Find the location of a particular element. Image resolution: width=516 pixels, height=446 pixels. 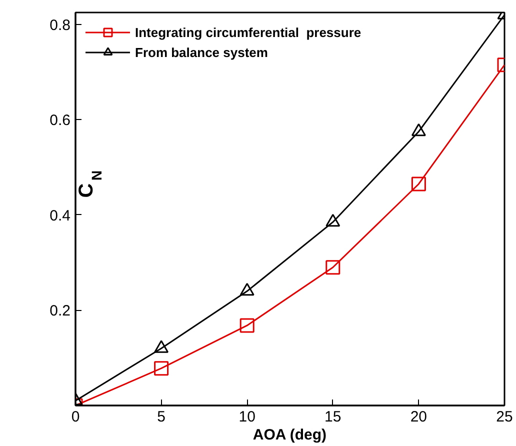

y-tick-label: 0.8 is located at coordinates (60, 25).